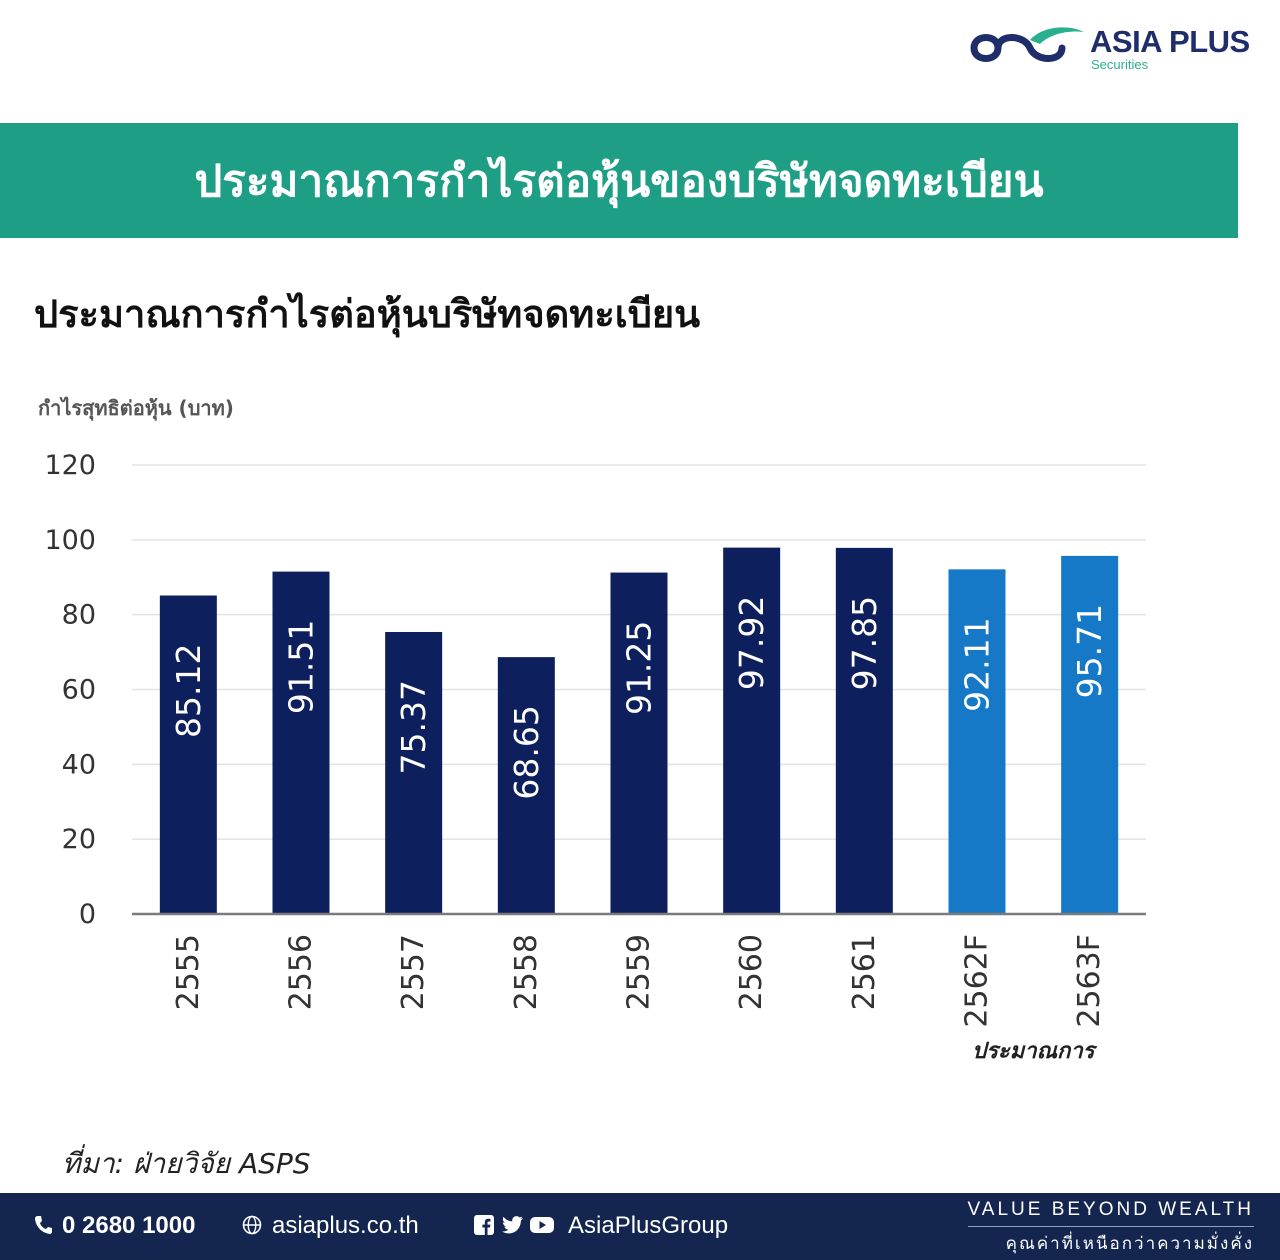 The width and height of the screenshot is (1280, 1260). What do you see at coordinates (864, 643) in the screenshot?
I see `bar-value-label: 97.85` at bounding box center [864, 643].